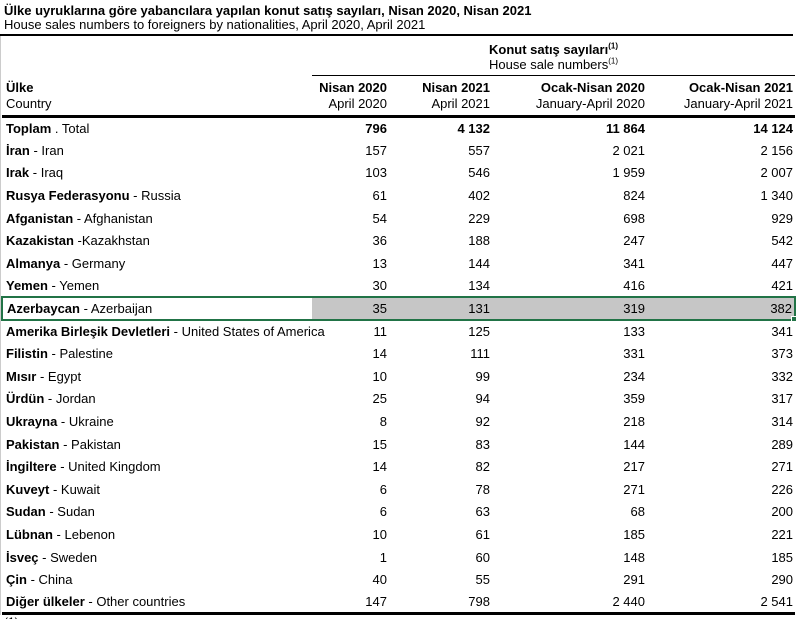 This screenshot has width=800, height=619. Describe the element at coordinates (482, 489) in the screenshot. I see `value-cell: 78` at that location.